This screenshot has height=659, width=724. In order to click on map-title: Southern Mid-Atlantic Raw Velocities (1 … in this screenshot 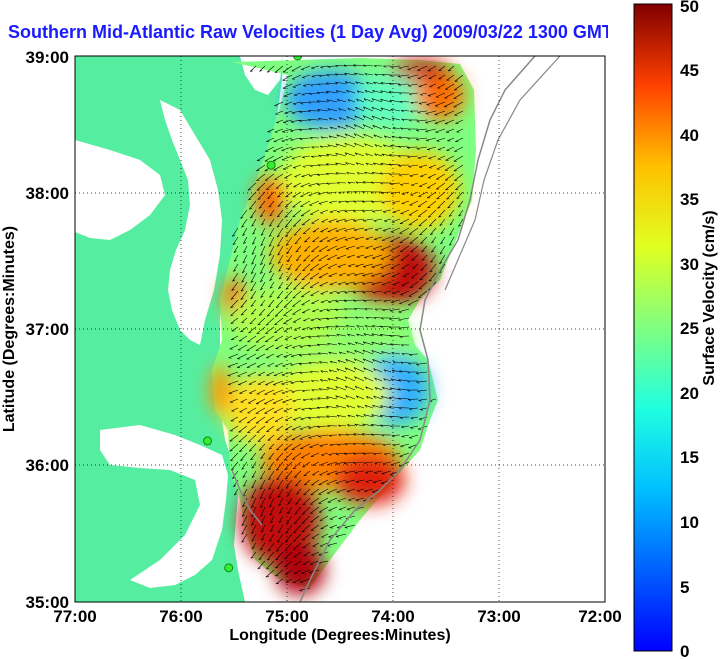, I will do `click(308, 32)`.